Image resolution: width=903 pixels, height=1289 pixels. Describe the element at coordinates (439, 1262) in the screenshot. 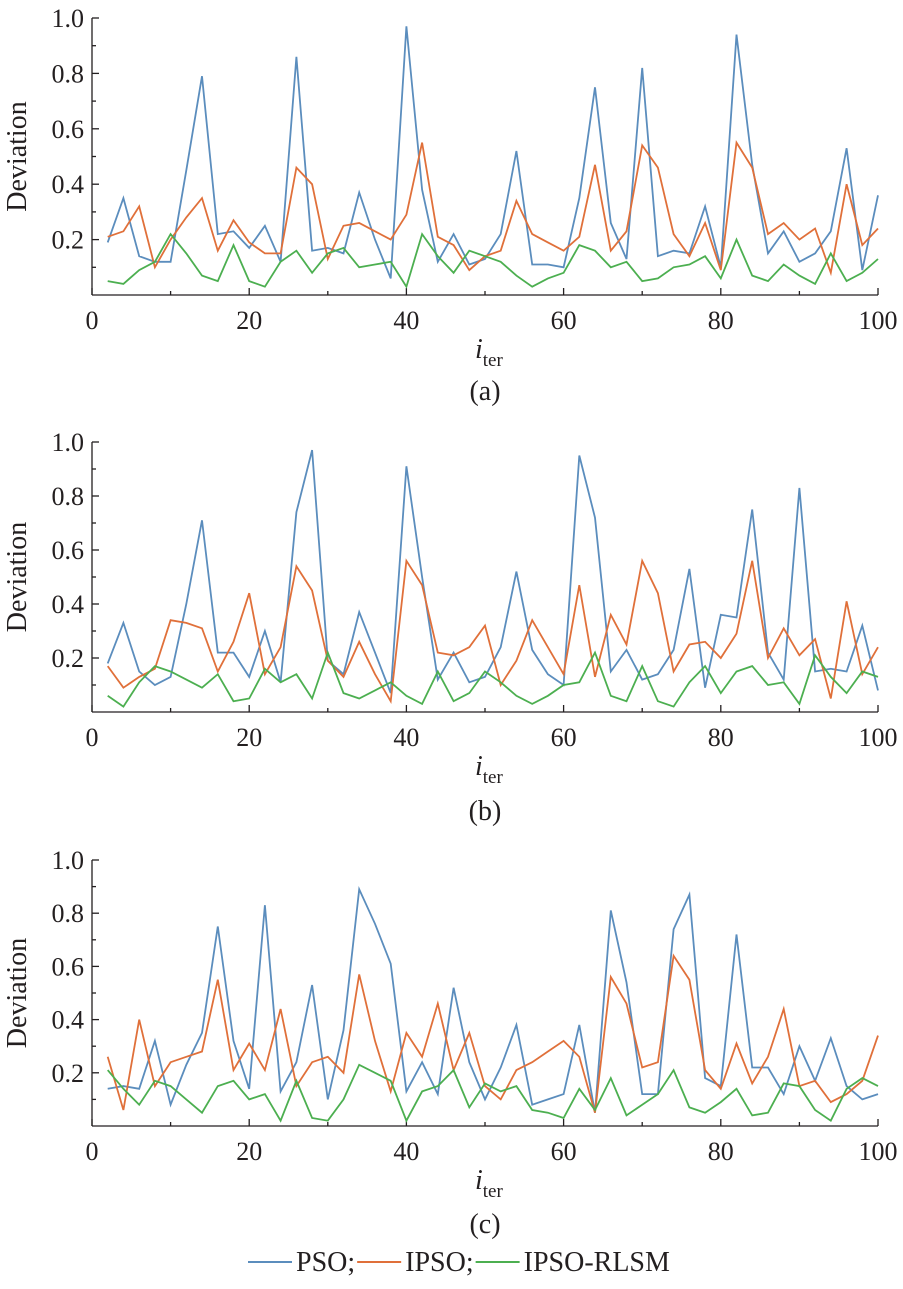

I see `legend-label: IPSO;` at that location.